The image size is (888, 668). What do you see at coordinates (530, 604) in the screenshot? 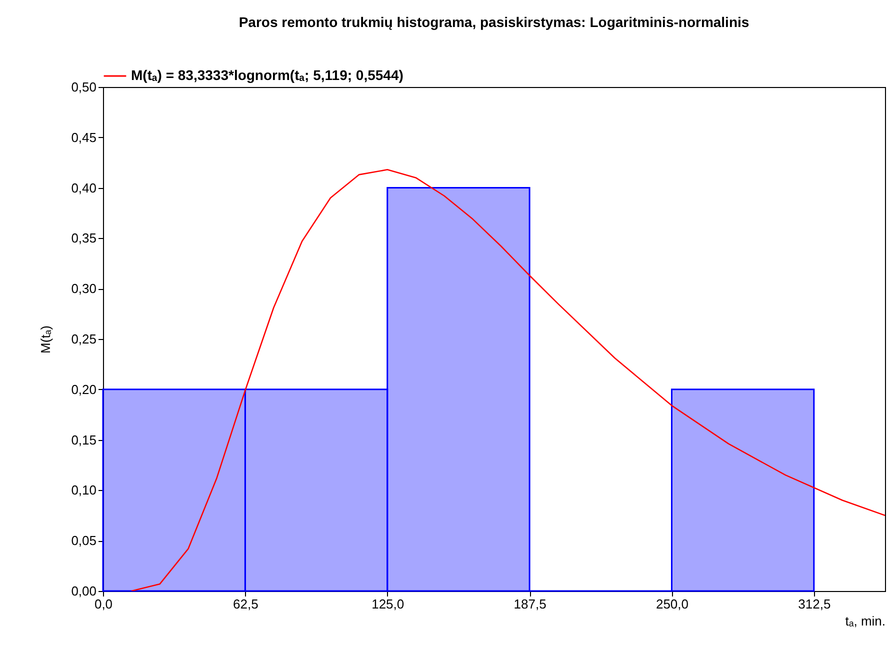
I see `x-tick-label: 187,5` at bounding box center [530, 604].